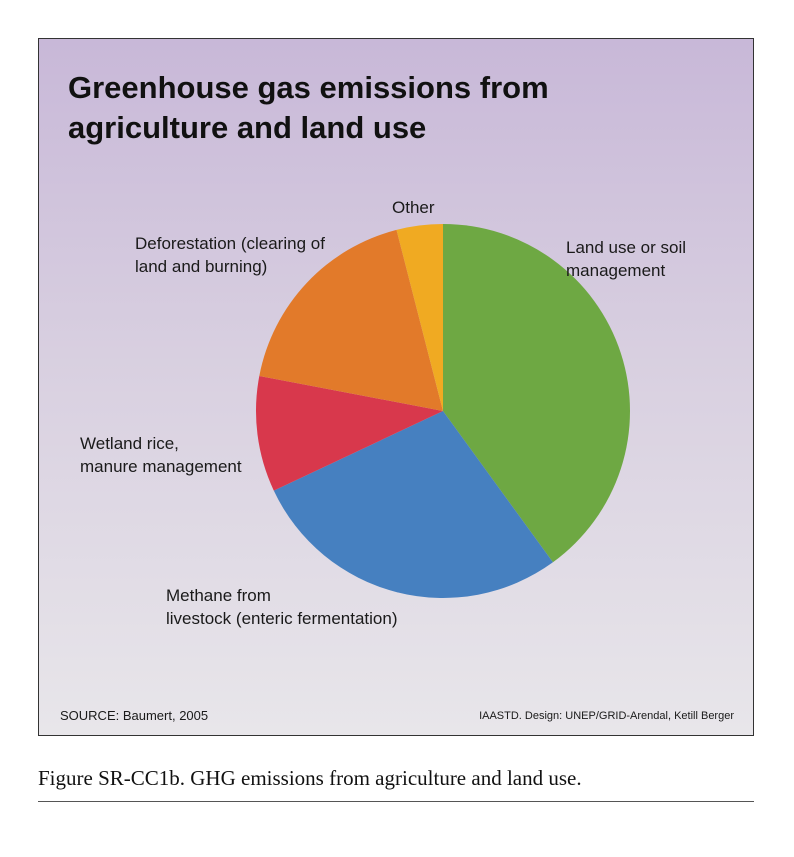  I want to click on pie-slice-land-use, so click(536, 393).